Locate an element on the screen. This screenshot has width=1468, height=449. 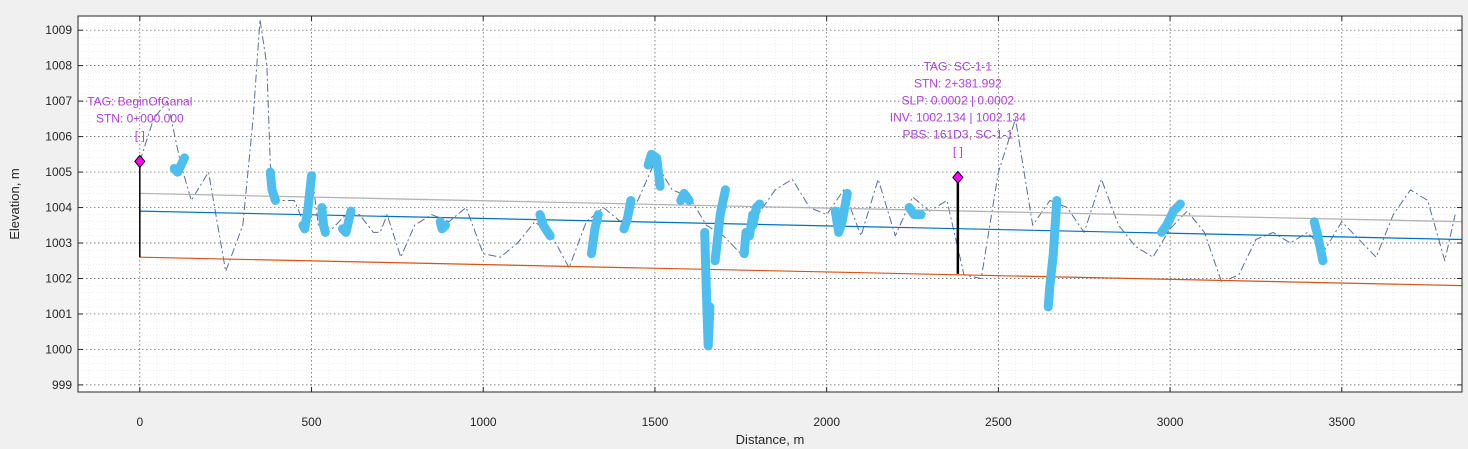
y-tick-label: 1007 is located at coordinates (58, 101).